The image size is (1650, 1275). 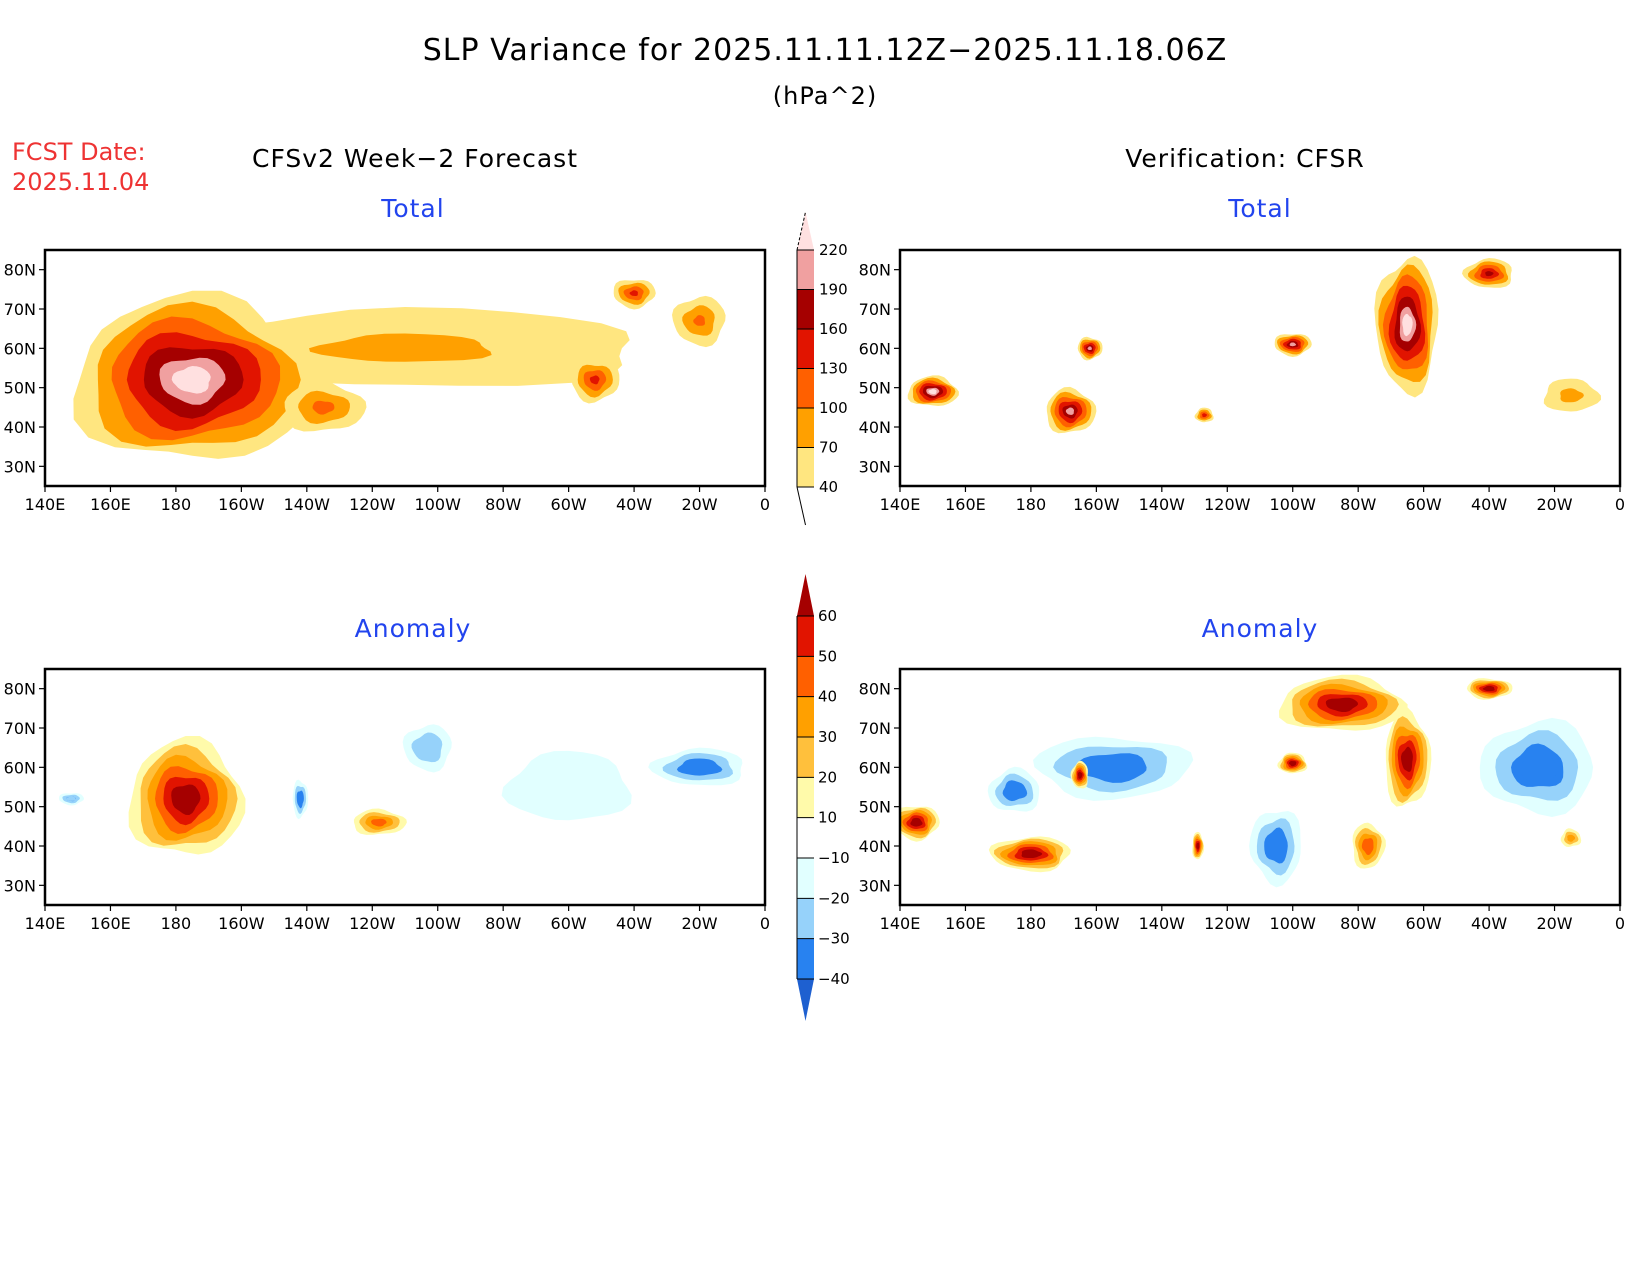 What do you see at coordinates (827, 777) in the screenshot?
I see `colorbar-label: 20` at bounding box center [827, 777].